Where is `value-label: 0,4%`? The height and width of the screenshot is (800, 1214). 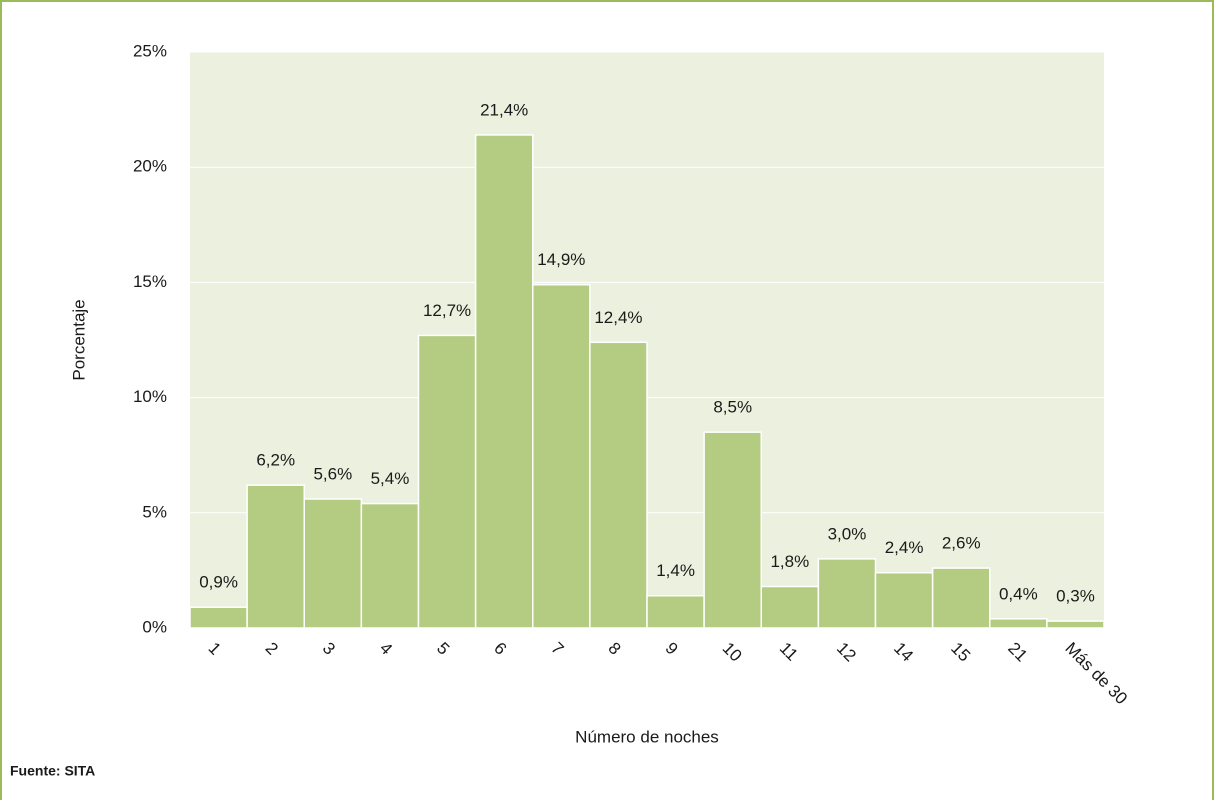 value-label: 0,4% is located at coordinates (1018, 593).